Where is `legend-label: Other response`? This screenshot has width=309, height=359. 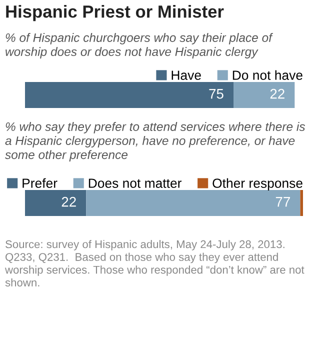
legend-label: Other response is located at coordinates (257, 184).